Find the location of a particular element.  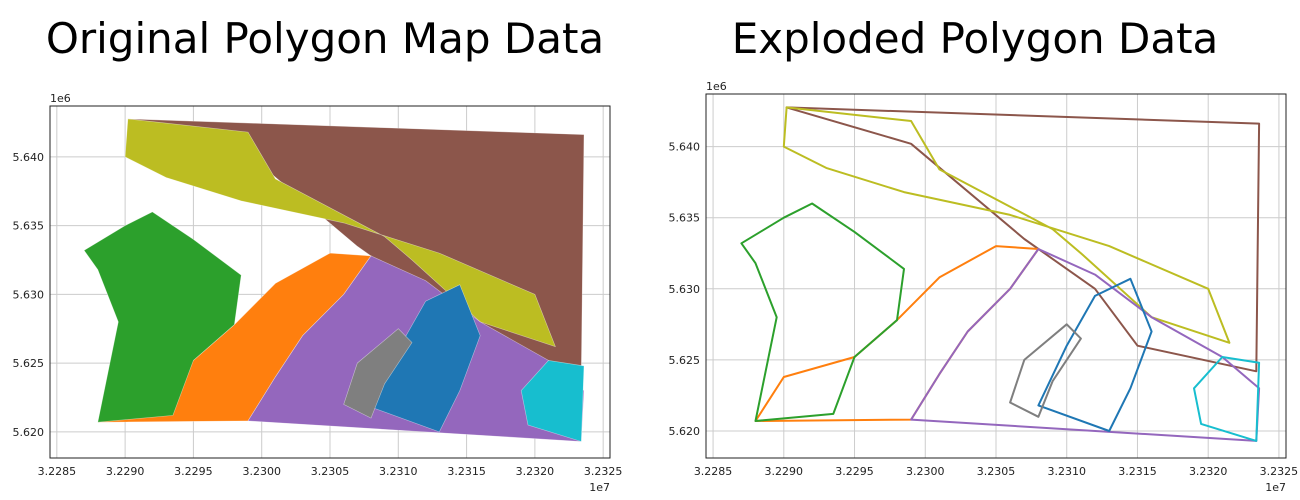

exploded-ytick-label-1: 5.625 is located at coordinates (685, 360).